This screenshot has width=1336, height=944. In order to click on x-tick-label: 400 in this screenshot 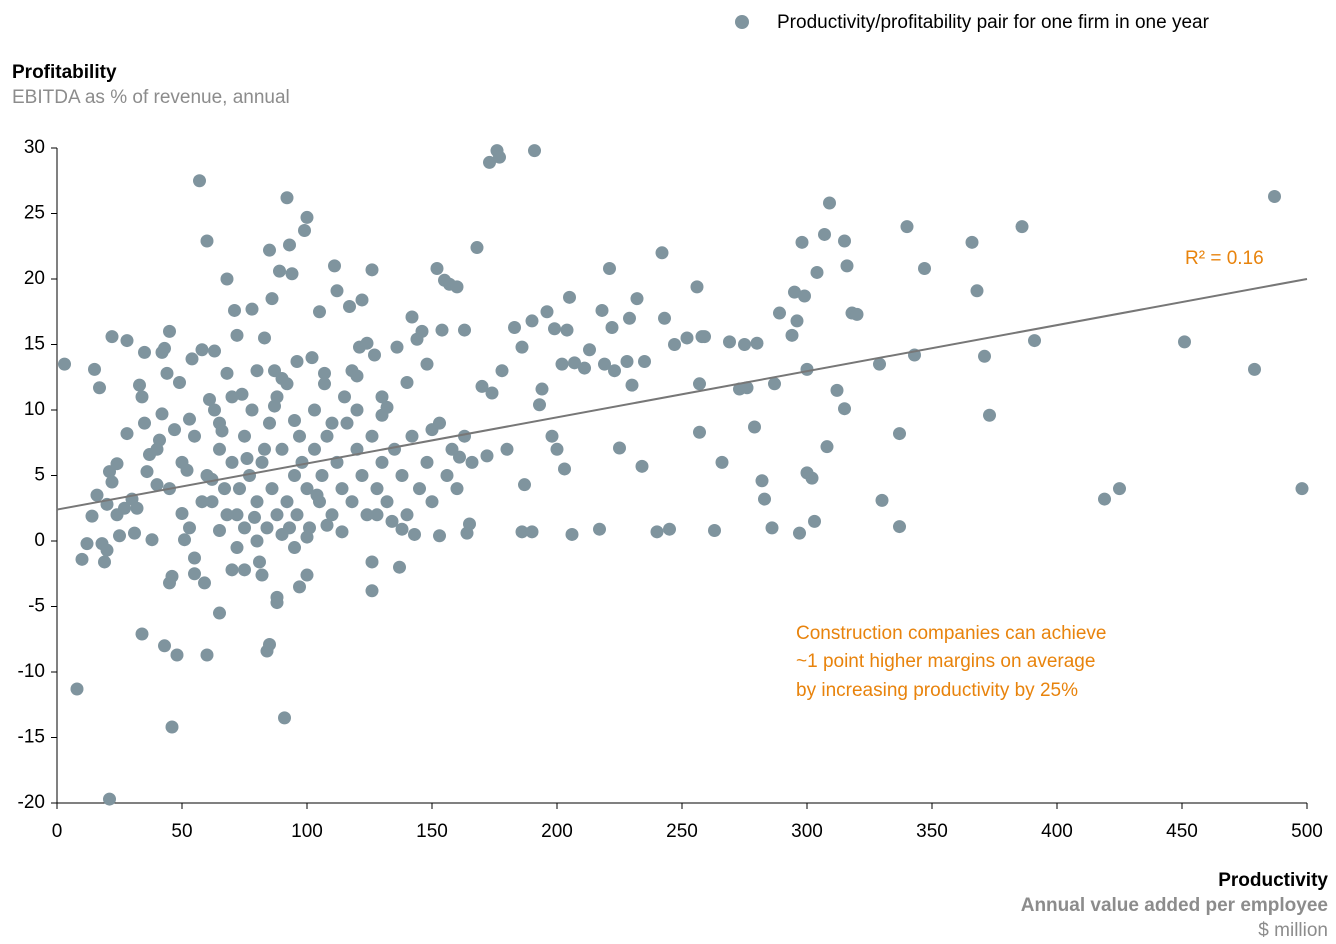, I will do `click(1057, 831)`.